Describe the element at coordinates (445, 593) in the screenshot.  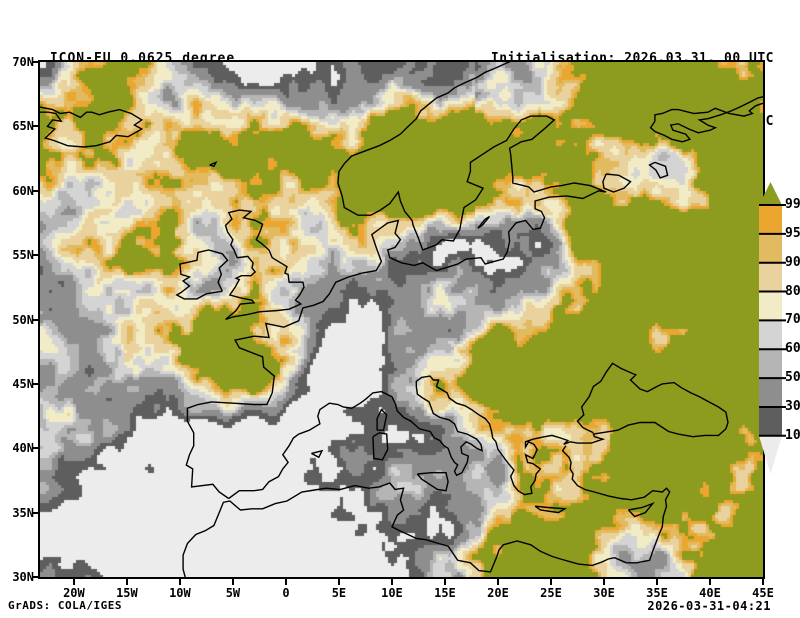
I see `lon-label: 15E` at that location.